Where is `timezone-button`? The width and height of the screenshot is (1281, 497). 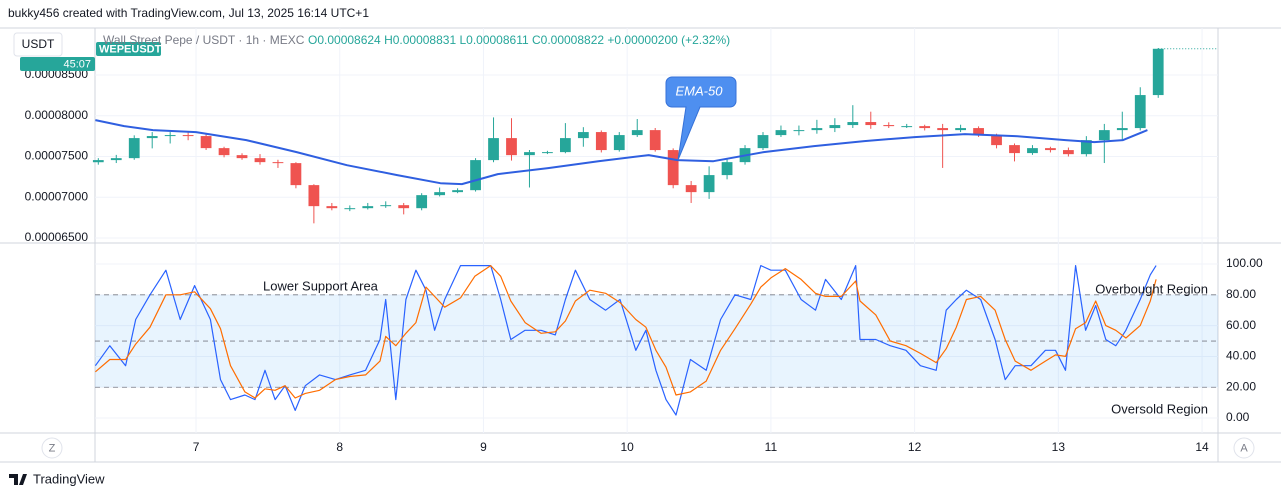 timezone-button is located at coordinates (52, 448).